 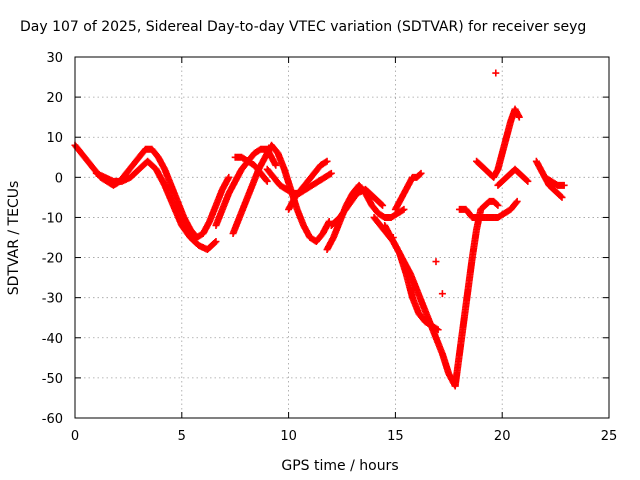 I want to click on y-tick-label: 20, so click(x=54, y=98).